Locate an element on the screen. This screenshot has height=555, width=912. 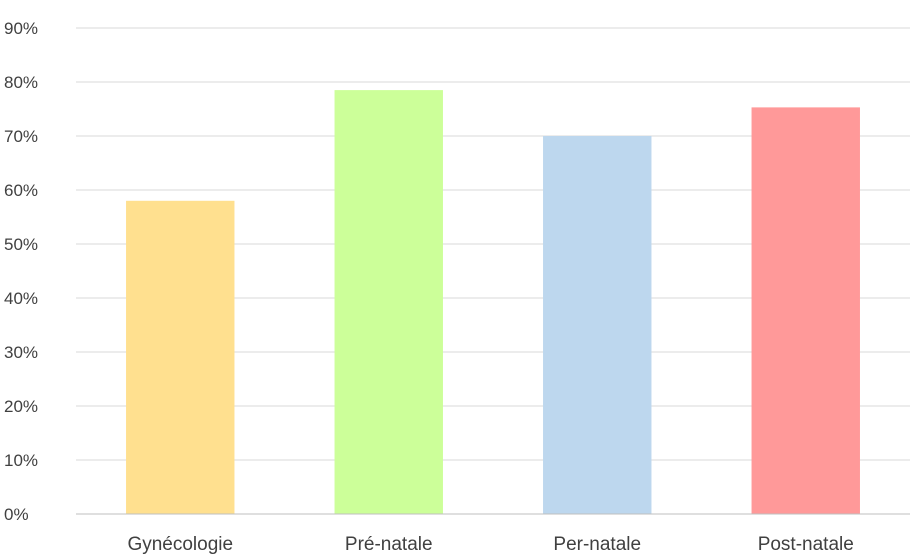
y-tick-label: 50% is located at coordinates (21, 244).